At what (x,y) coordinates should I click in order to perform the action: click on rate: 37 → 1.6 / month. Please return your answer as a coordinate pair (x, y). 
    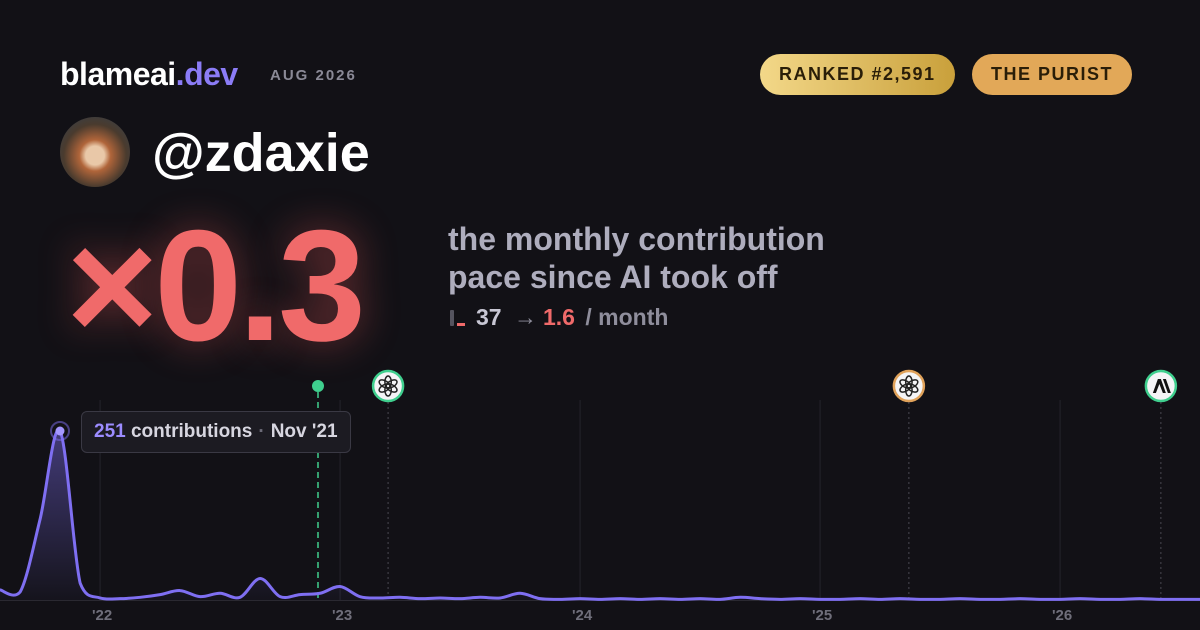
    Looking at the image, I should click on (558, 317).